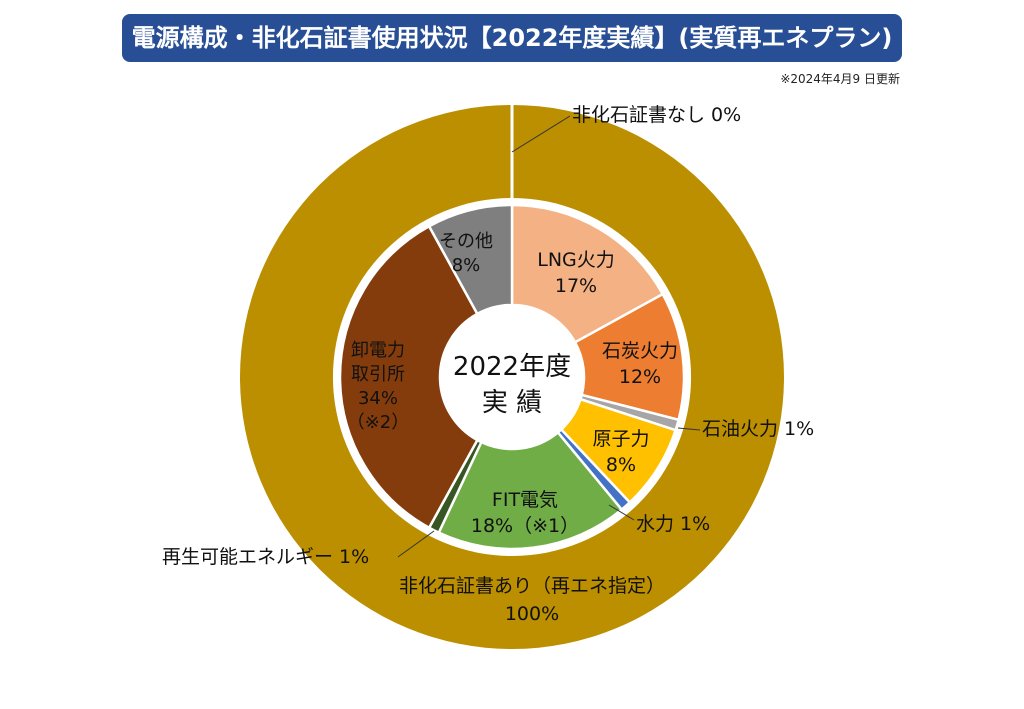 The image size is (1024, 709). Describe the element at coordinates (525, 513) in the screenshot. I see `label-fit: FIT電気 18%（※1）` at that location.